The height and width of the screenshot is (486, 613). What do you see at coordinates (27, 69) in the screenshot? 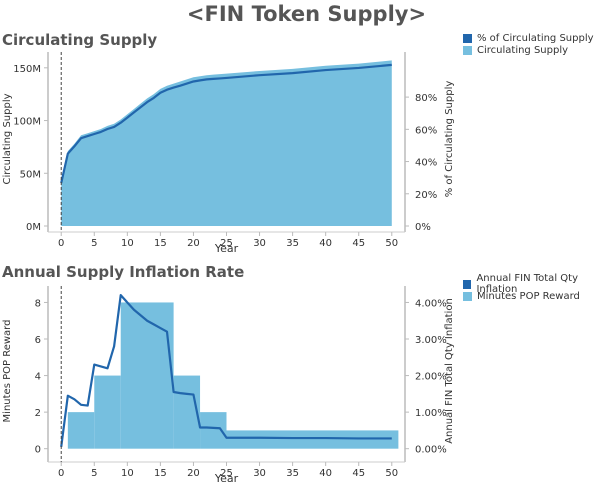
I see `y-tick-label: 150M` at bounding box center [27, 69].